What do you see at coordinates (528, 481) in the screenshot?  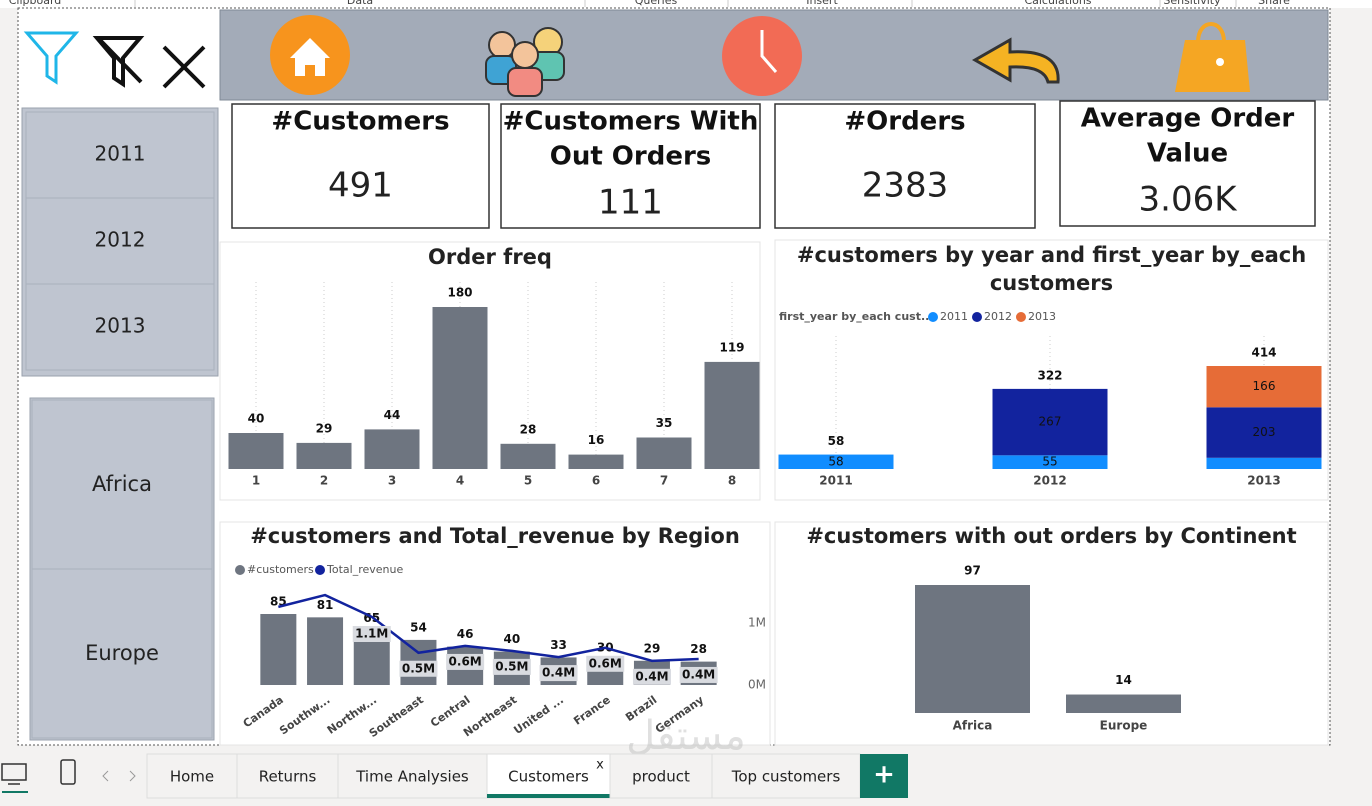 I see `x-tick-label: 5` at bounding box center [528, 481].